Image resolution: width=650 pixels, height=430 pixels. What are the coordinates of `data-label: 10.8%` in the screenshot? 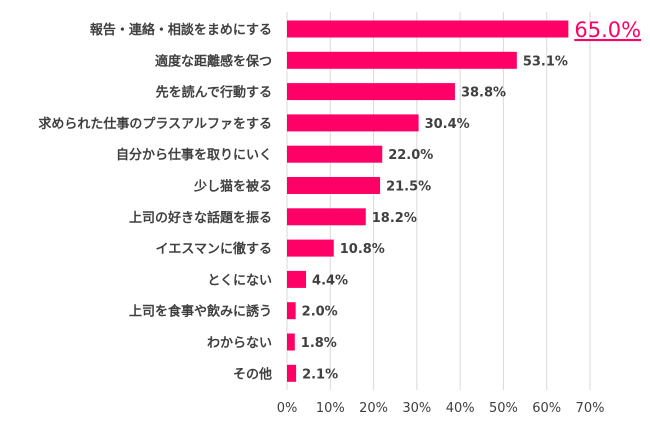 It's located at (362, 249).